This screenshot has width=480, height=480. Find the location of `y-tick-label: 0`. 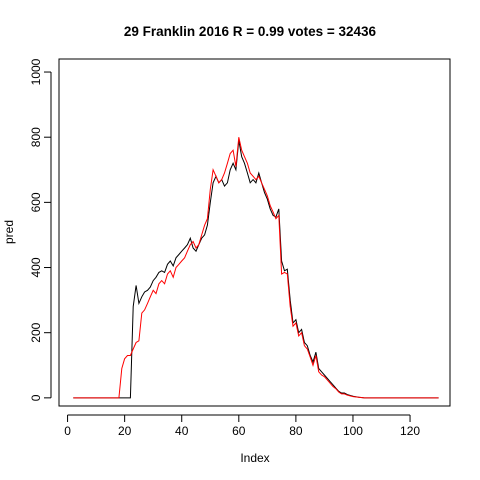

y-tick-label: 0 is located at coordinates (36, 397).